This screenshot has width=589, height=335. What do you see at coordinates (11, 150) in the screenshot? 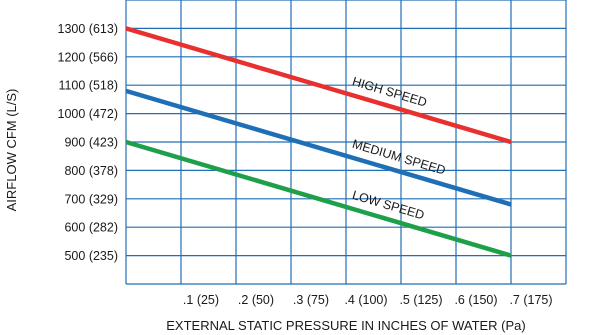
I see `y-axis-title: AIRFLOW CFM (L/S)` at bounding box center [11, 150].